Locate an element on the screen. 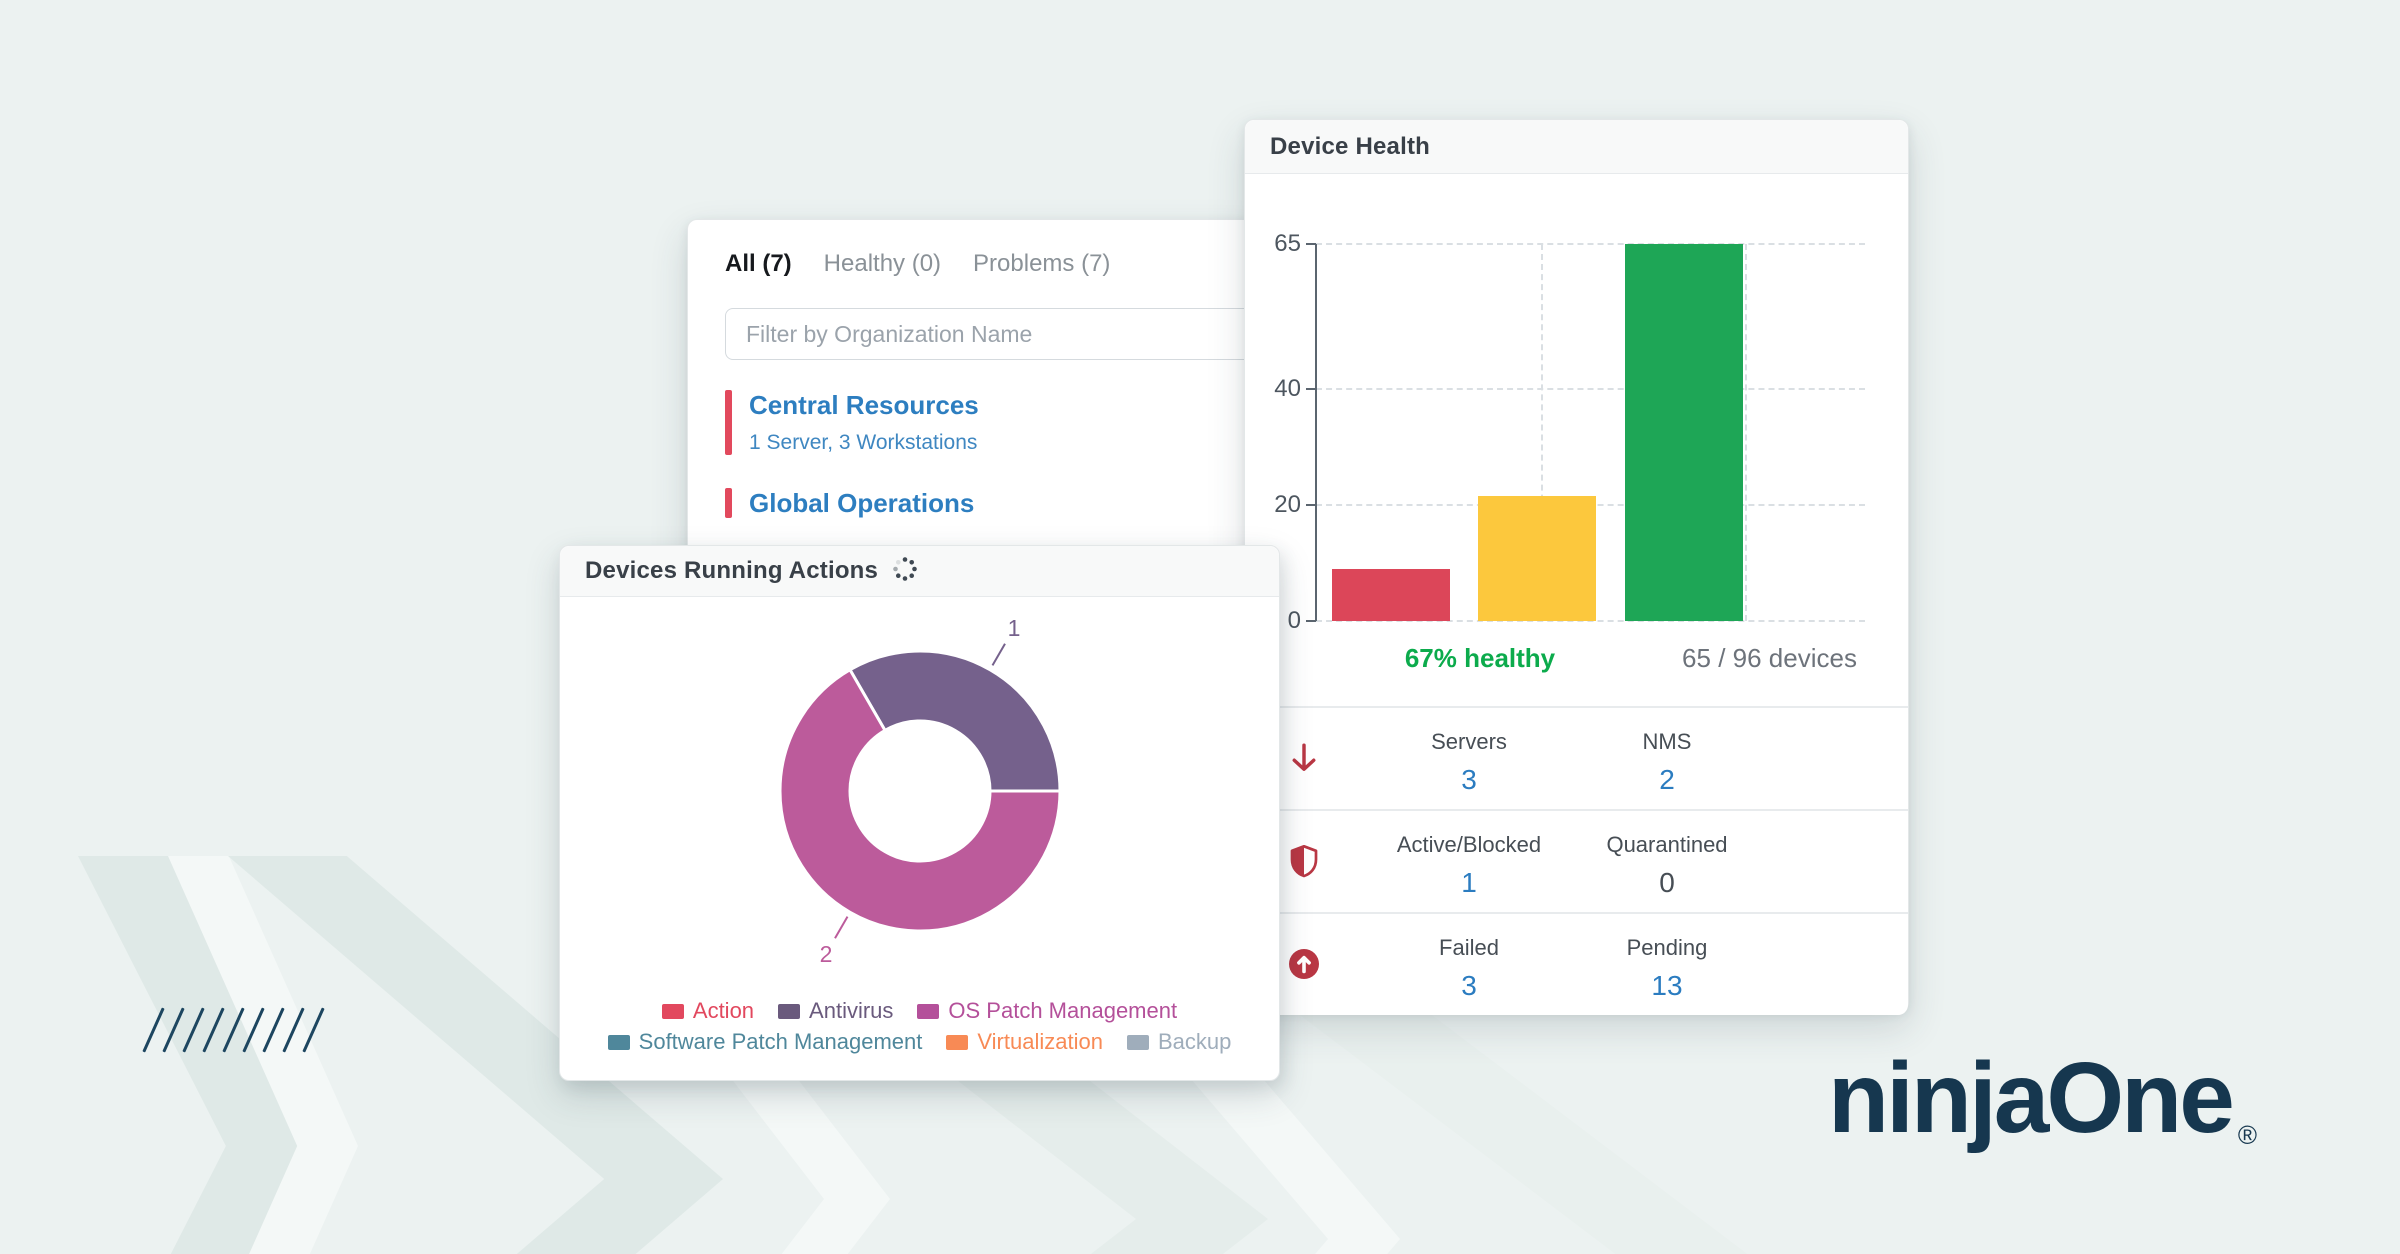 The width and height of the screenshot is (2400, 1254). bar-healthy is located at coordinates (1684, 432).